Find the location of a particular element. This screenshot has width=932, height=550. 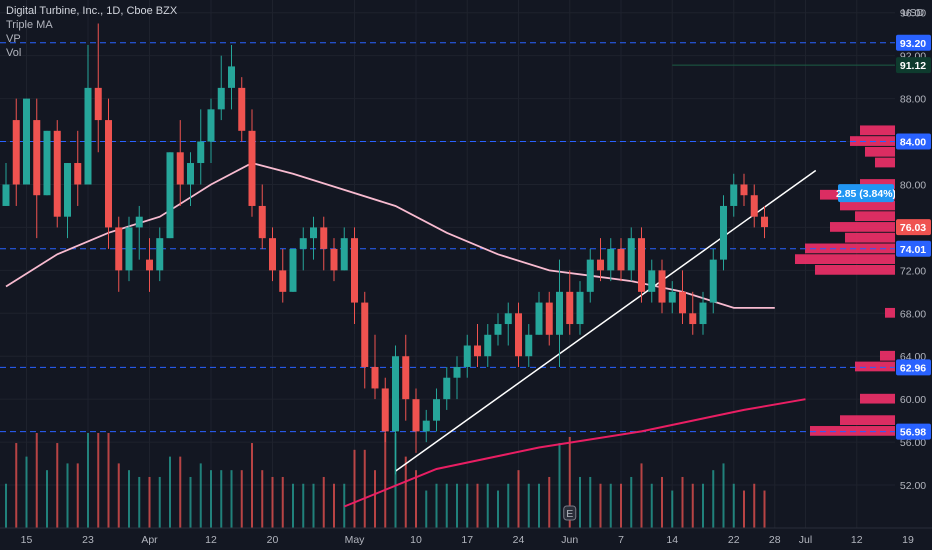

symbol-title: Digital Turbine, Inc., 1D, Cboe BZX is located at coordinates (92, 11).